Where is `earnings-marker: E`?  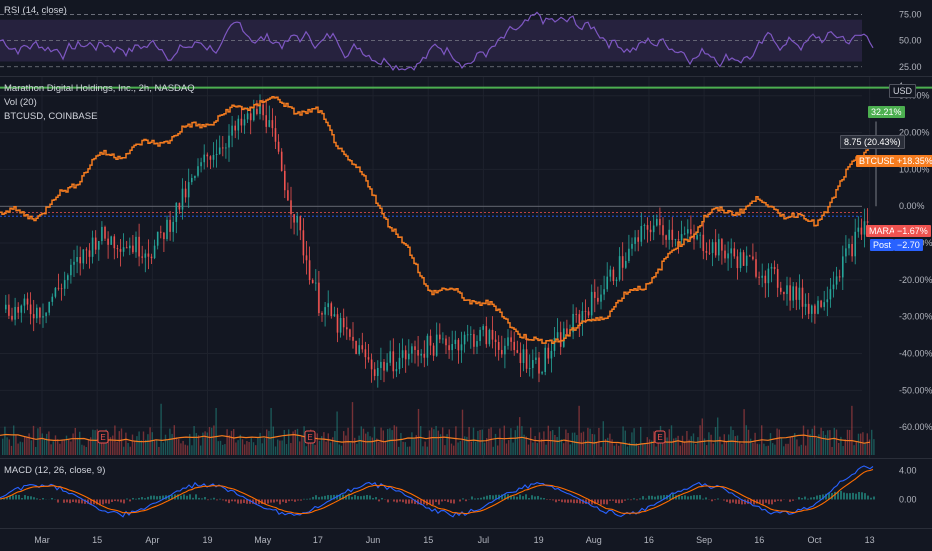 earnings-marker: E is located at coordinates (103, 437).